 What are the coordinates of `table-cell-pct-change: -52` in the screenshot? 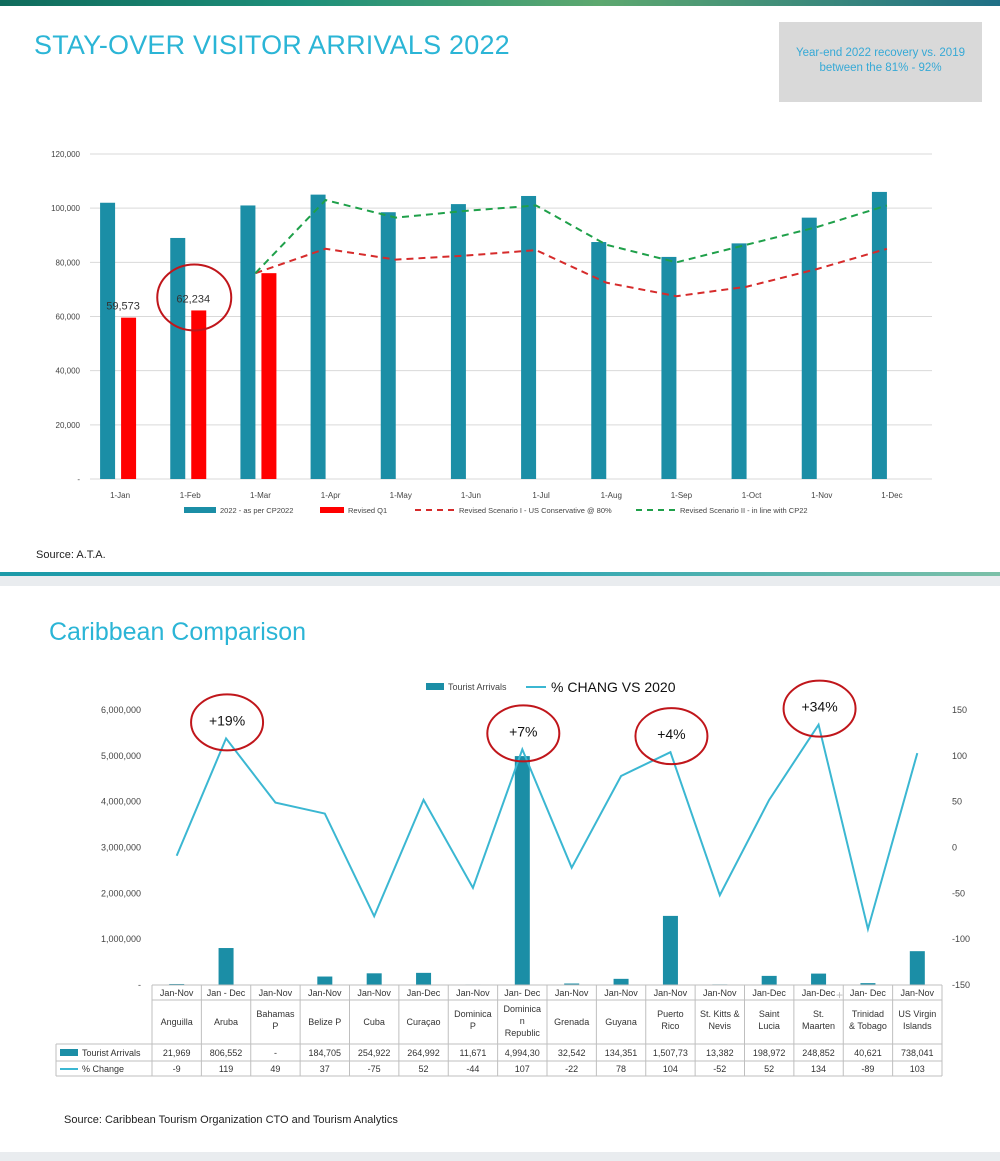 It's located at (719, 1069).